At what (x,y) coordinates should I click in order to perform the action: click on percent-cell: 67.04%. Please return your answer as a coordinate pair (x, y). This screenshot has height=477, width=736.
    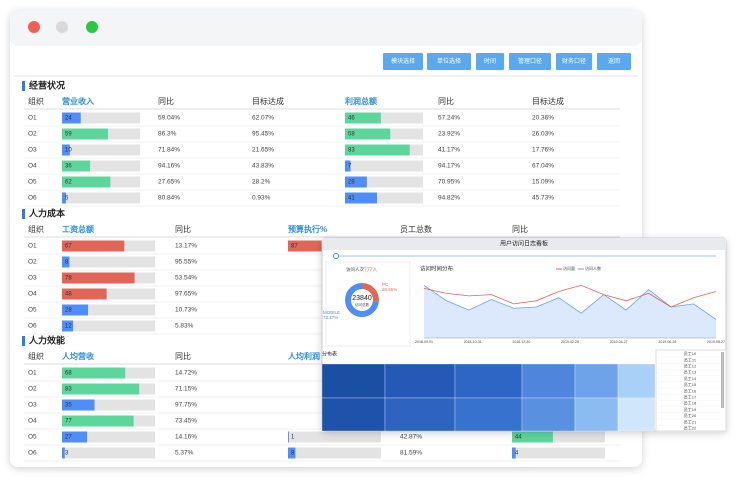
    Looking at the image, I should click on (543, 166).